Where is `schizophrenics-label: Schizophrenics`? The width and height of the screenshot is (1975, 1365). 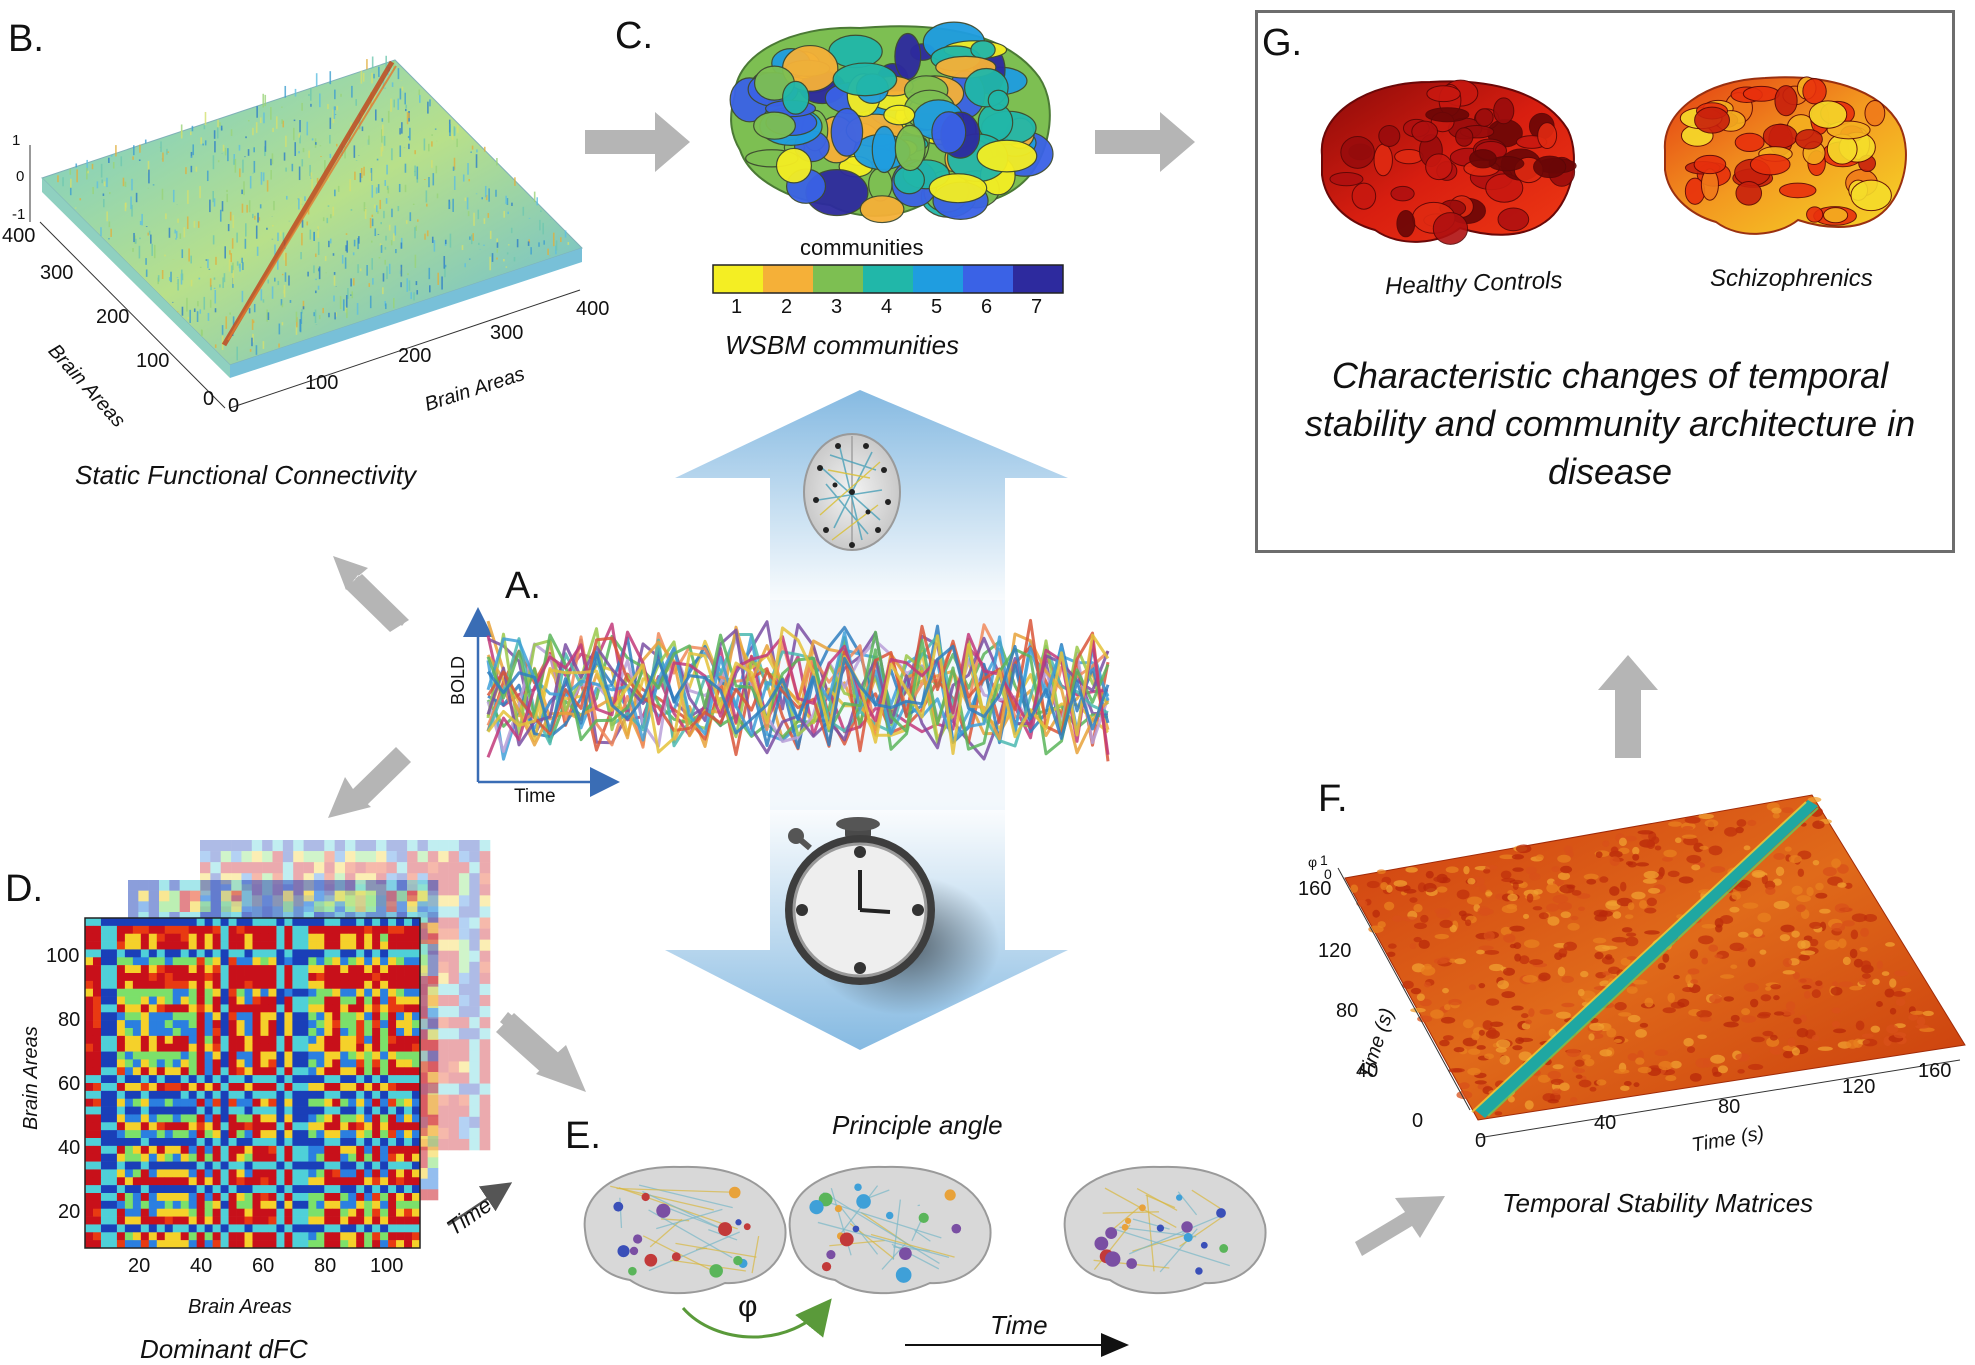
schizophrenics-label: Schizophrenics is located at coordinates (1791, 279).